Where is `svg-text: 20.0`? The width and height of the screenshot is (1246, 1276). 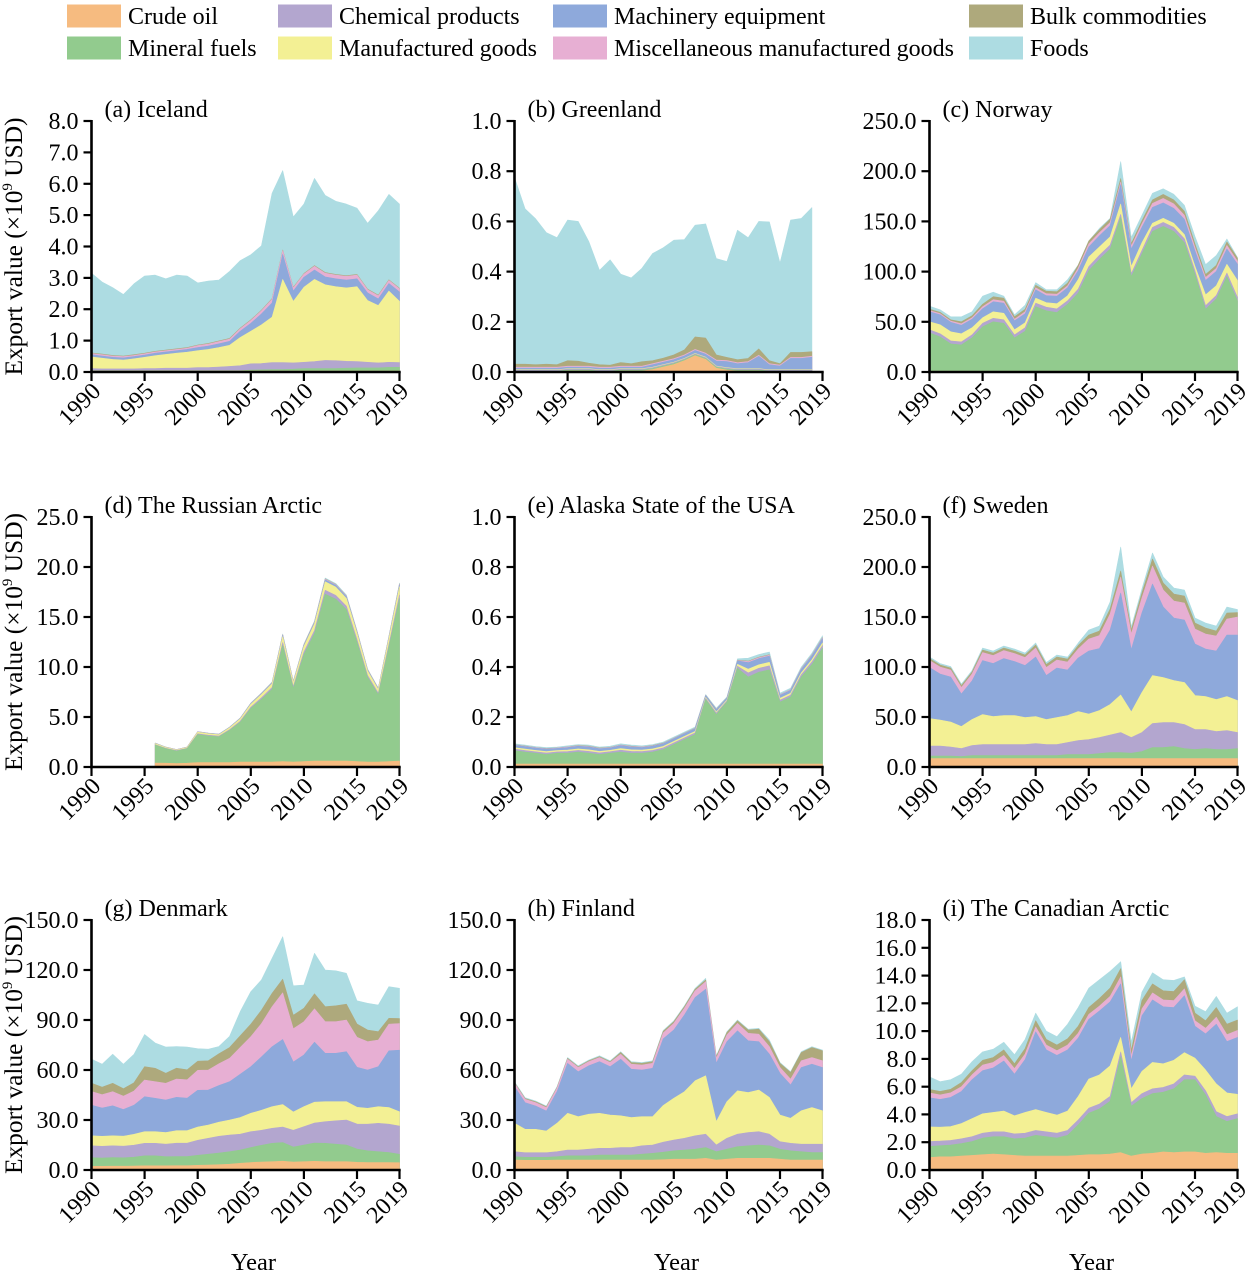 svg-text: 20.0 is located at coordinates (58, 568).